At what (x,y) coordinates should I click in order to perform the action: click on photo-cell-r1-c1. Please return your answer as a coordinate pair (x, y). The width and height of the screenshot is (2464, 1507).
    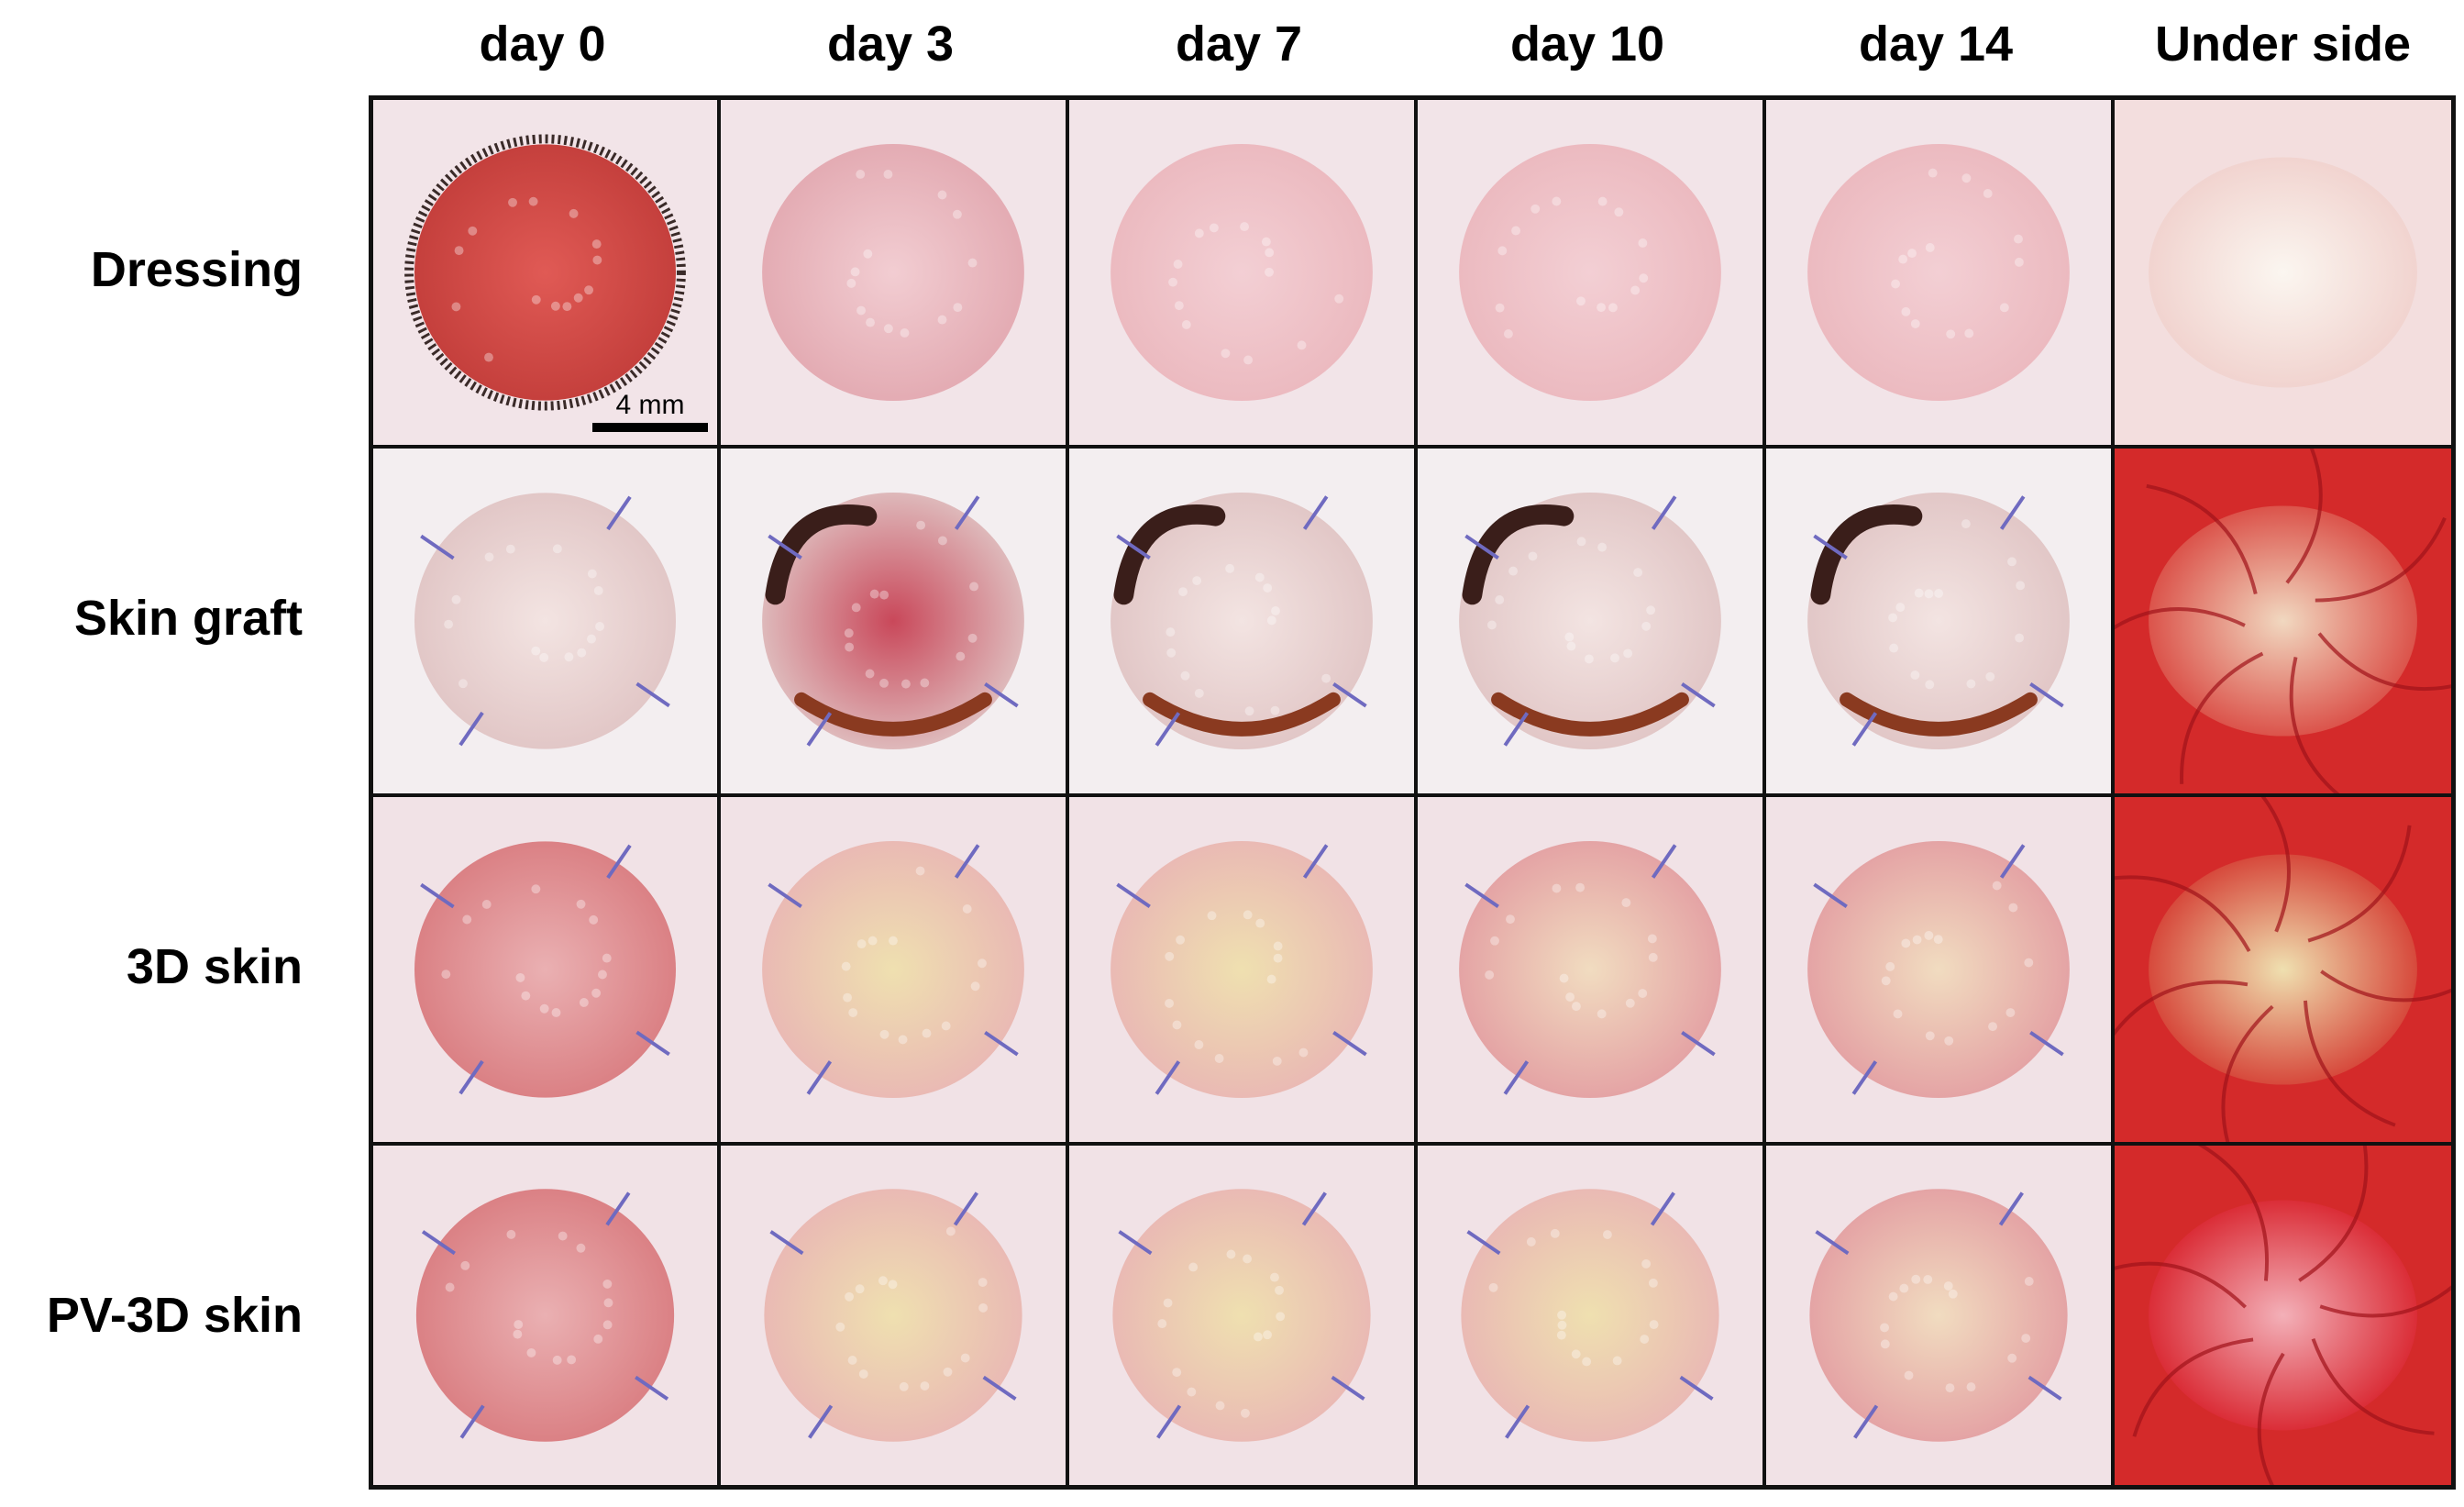
    Looking at the image, I should click on (893, 621).